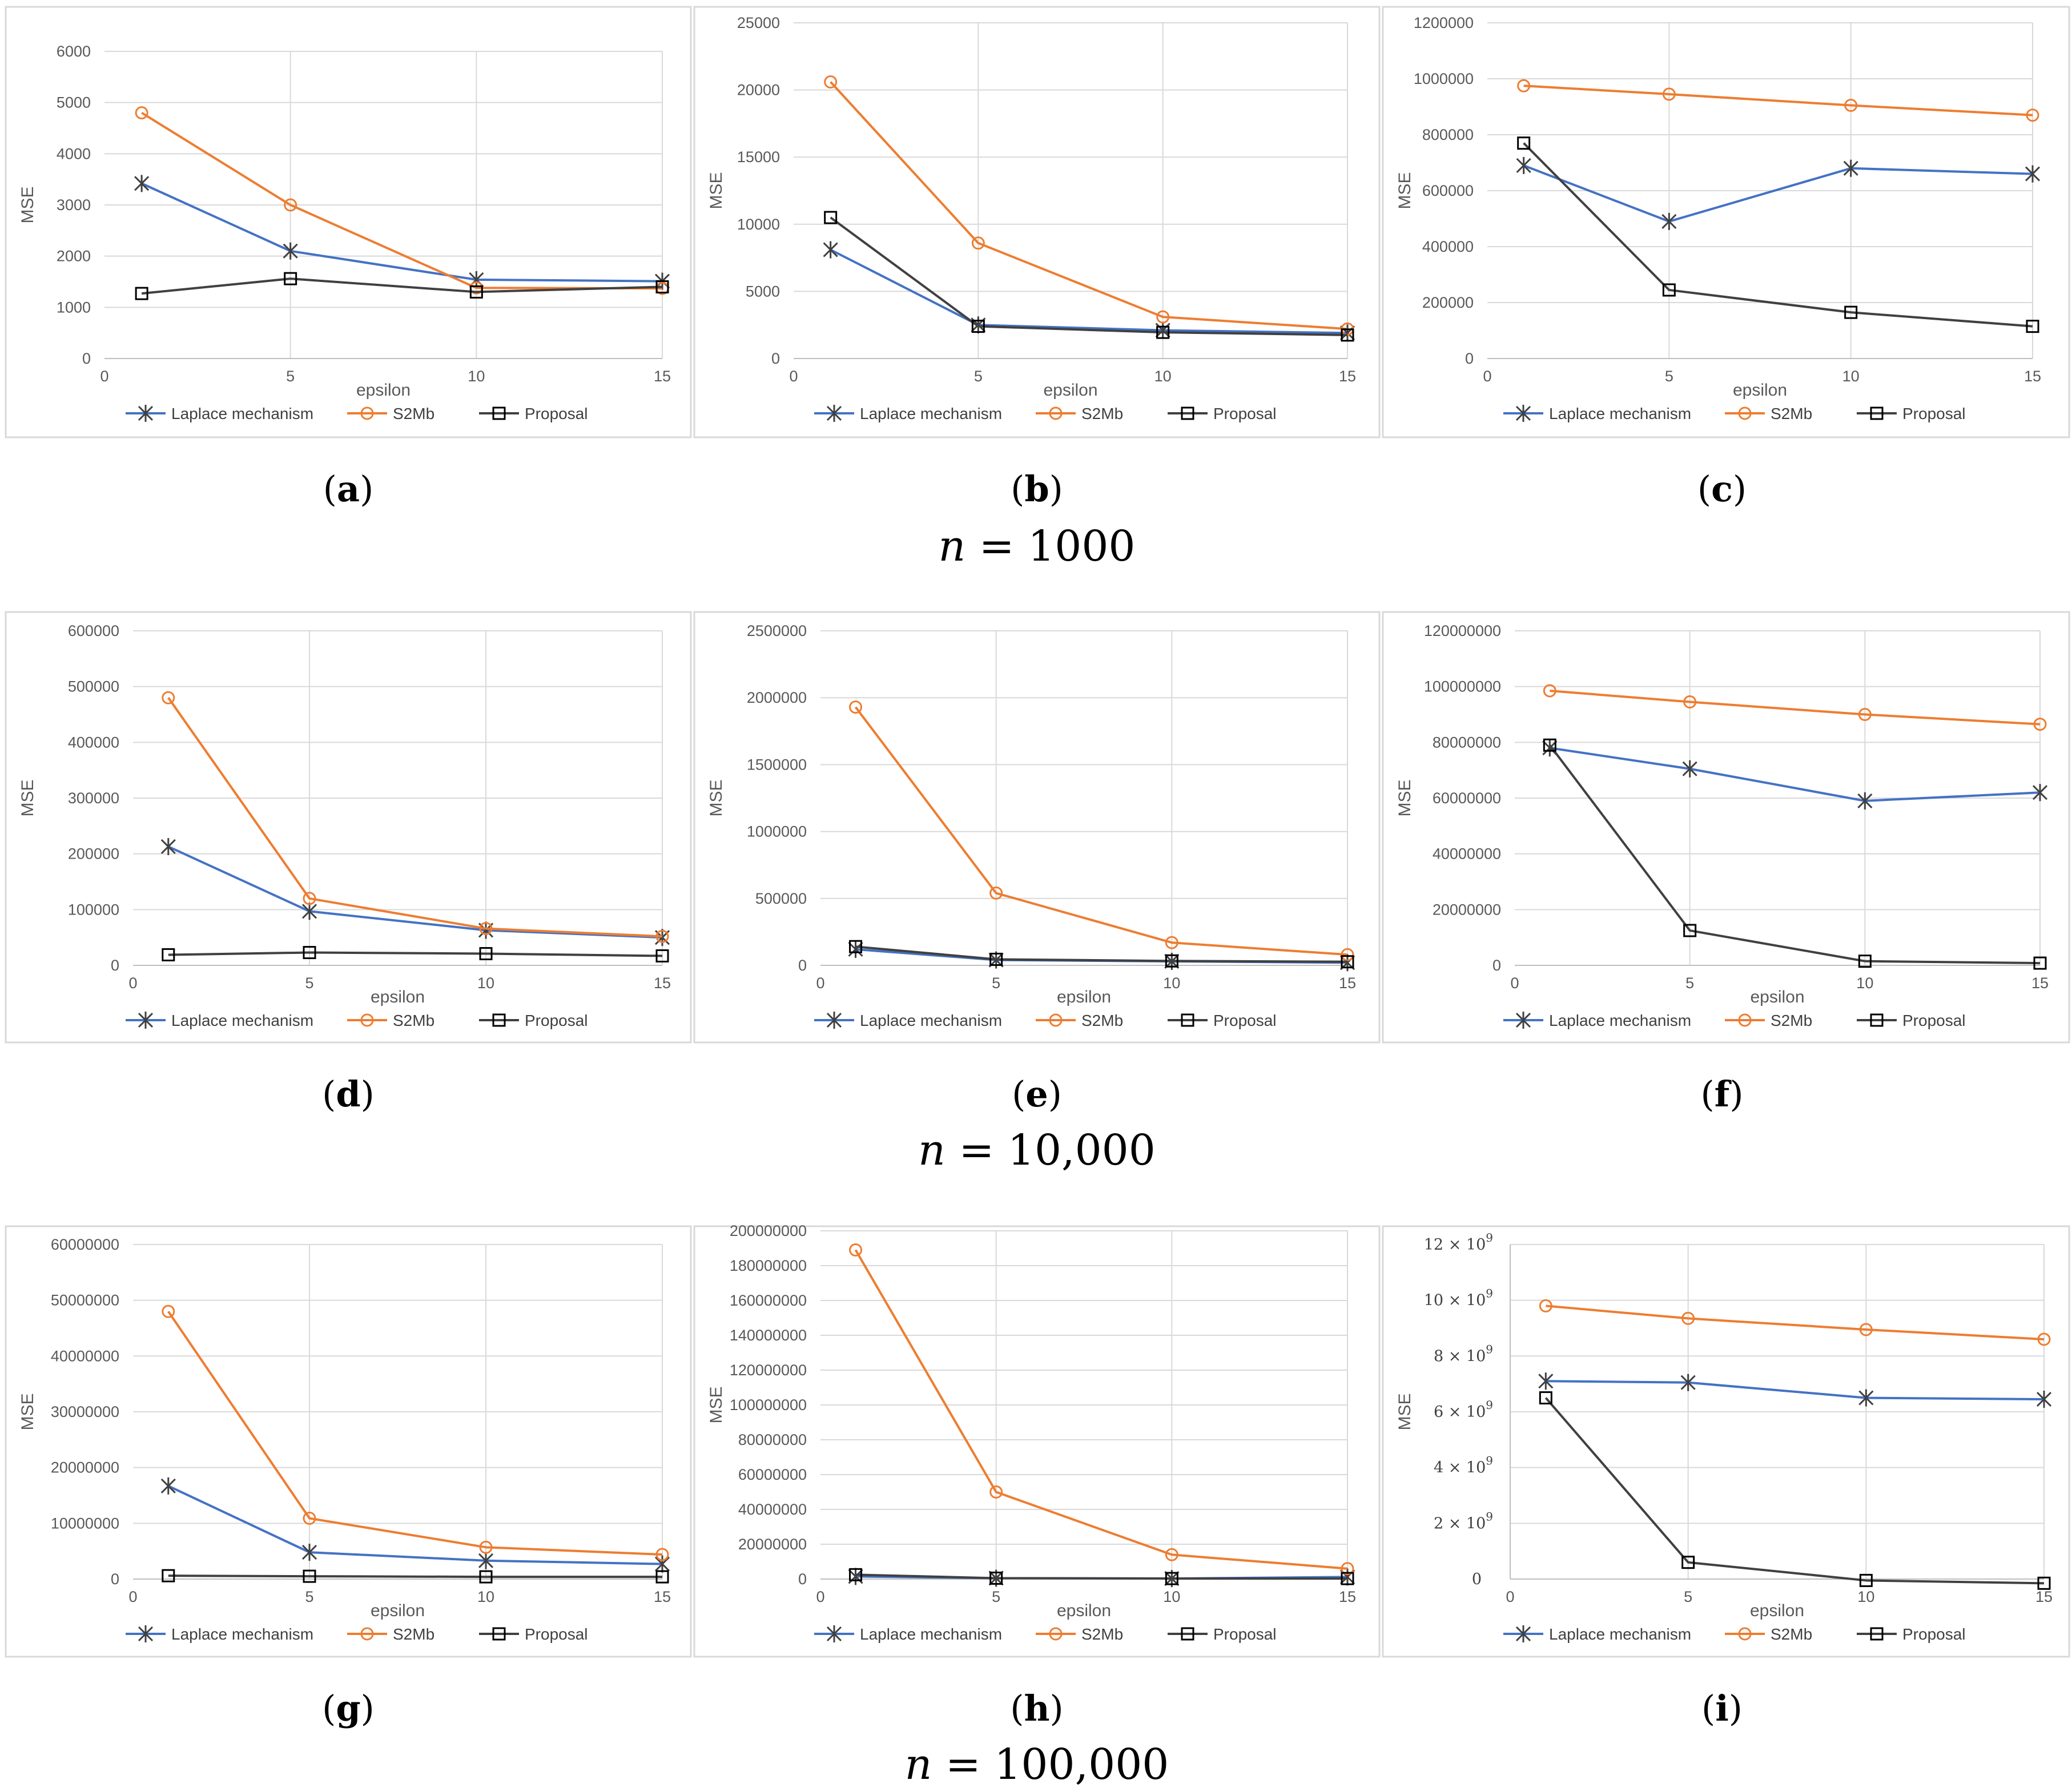  What do you see at coordinates (1036, 1709) in the screenshot?
I see `panel-label: (h)` at bounding box center [1036, 1709].